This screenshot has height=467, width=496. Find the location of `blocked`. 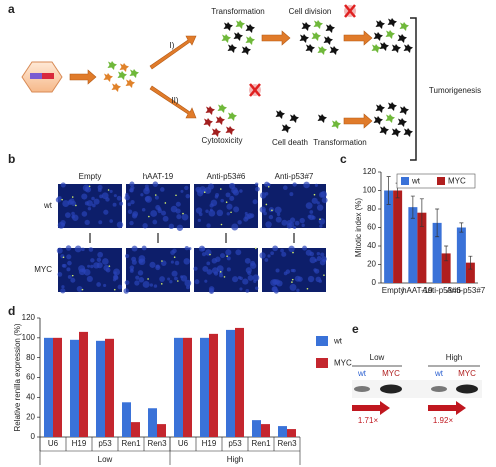

blocked is located at coordinates (302, 50).